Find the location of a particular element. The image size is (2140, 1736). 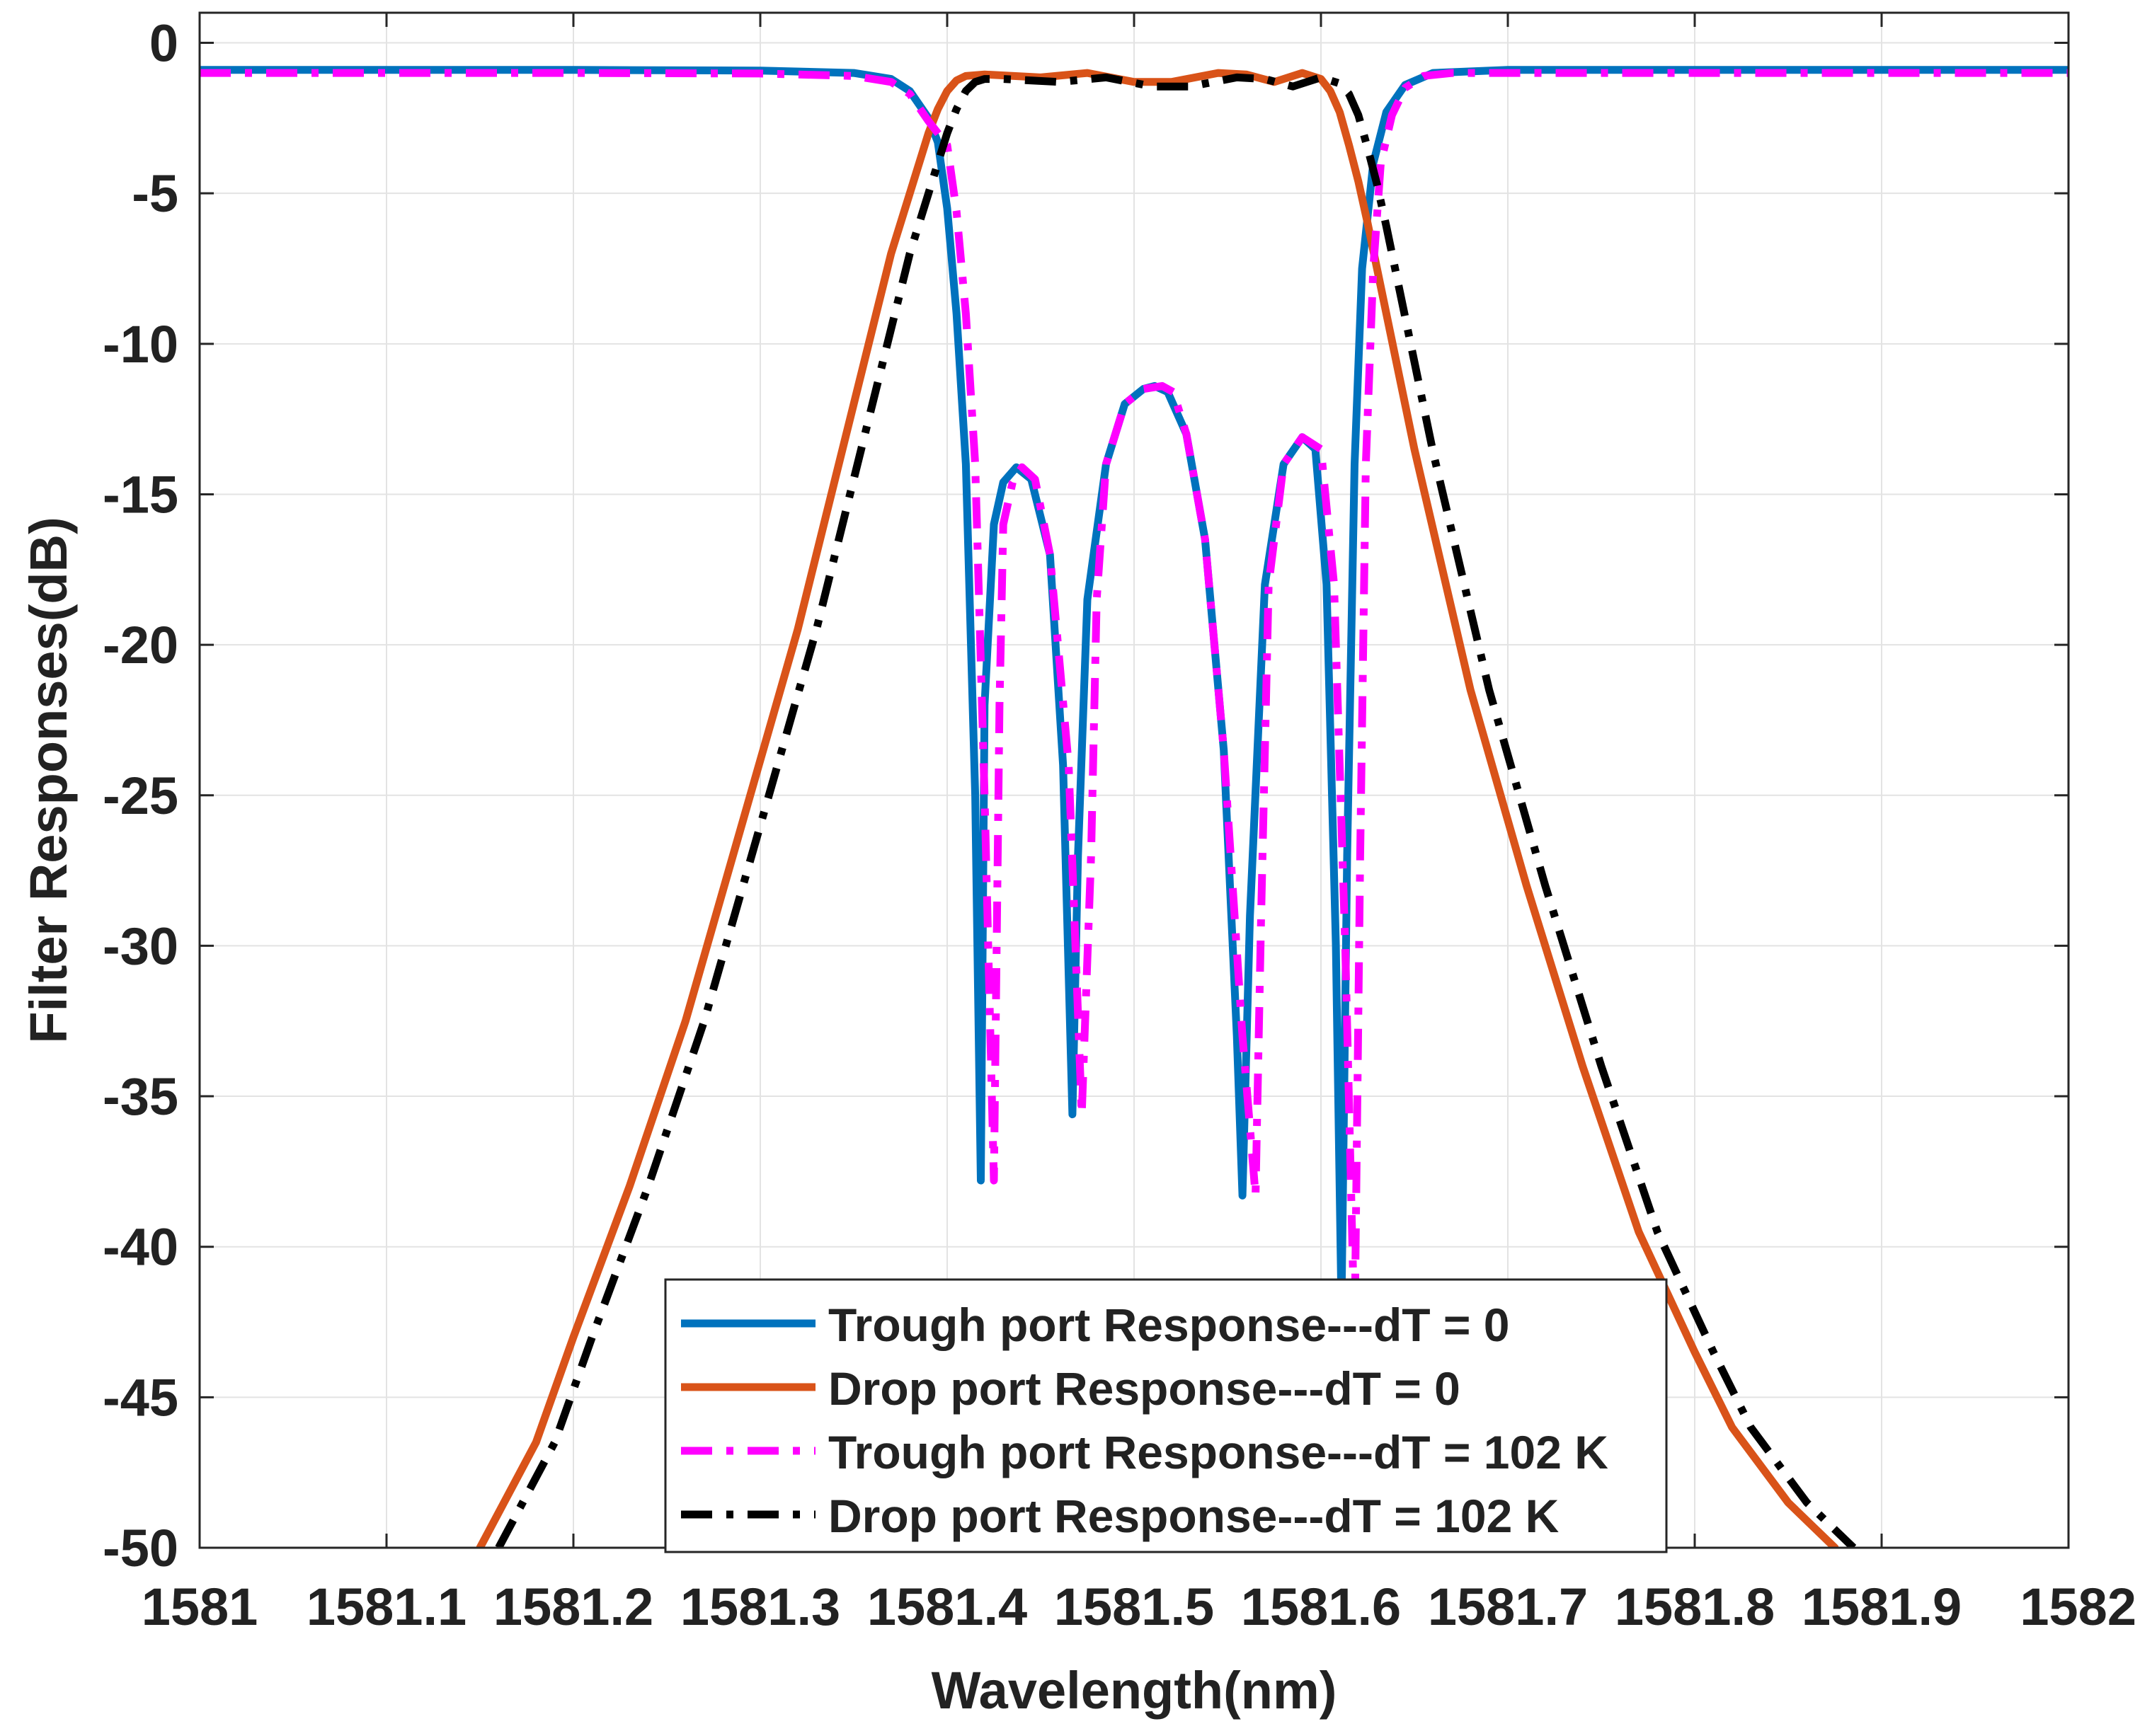

y-tick-labels: 0 -5 -10 -15 -20 -25 -30 -35 -40 -45 -50 is located at coordinates (140, 795).